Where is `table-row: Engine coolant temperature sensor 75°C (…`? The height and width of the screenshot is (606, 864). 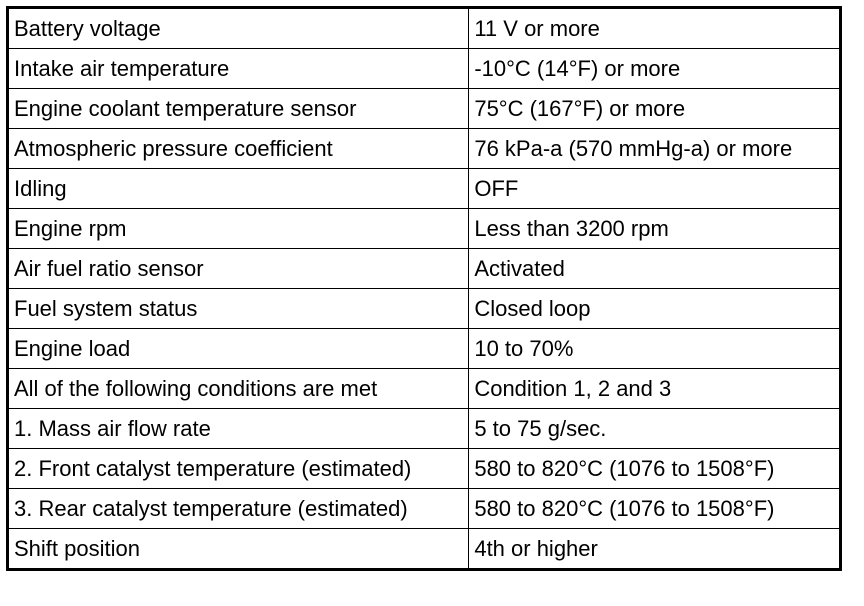
table-row: Engine coolant temperature sensor 75°C (… is located at coordinates (423, 108).